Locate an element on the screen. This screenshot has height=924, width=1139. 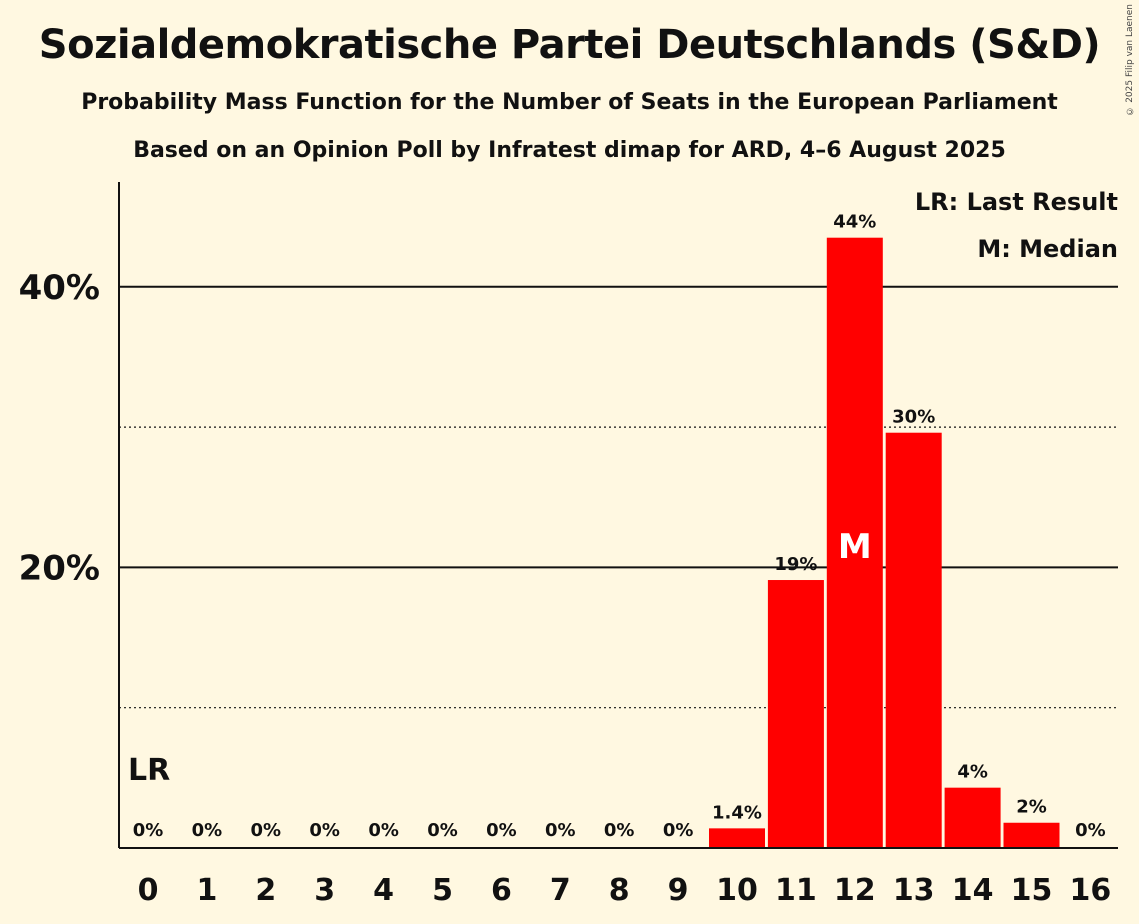
median-marker: M is located at coordinates (855, 547).